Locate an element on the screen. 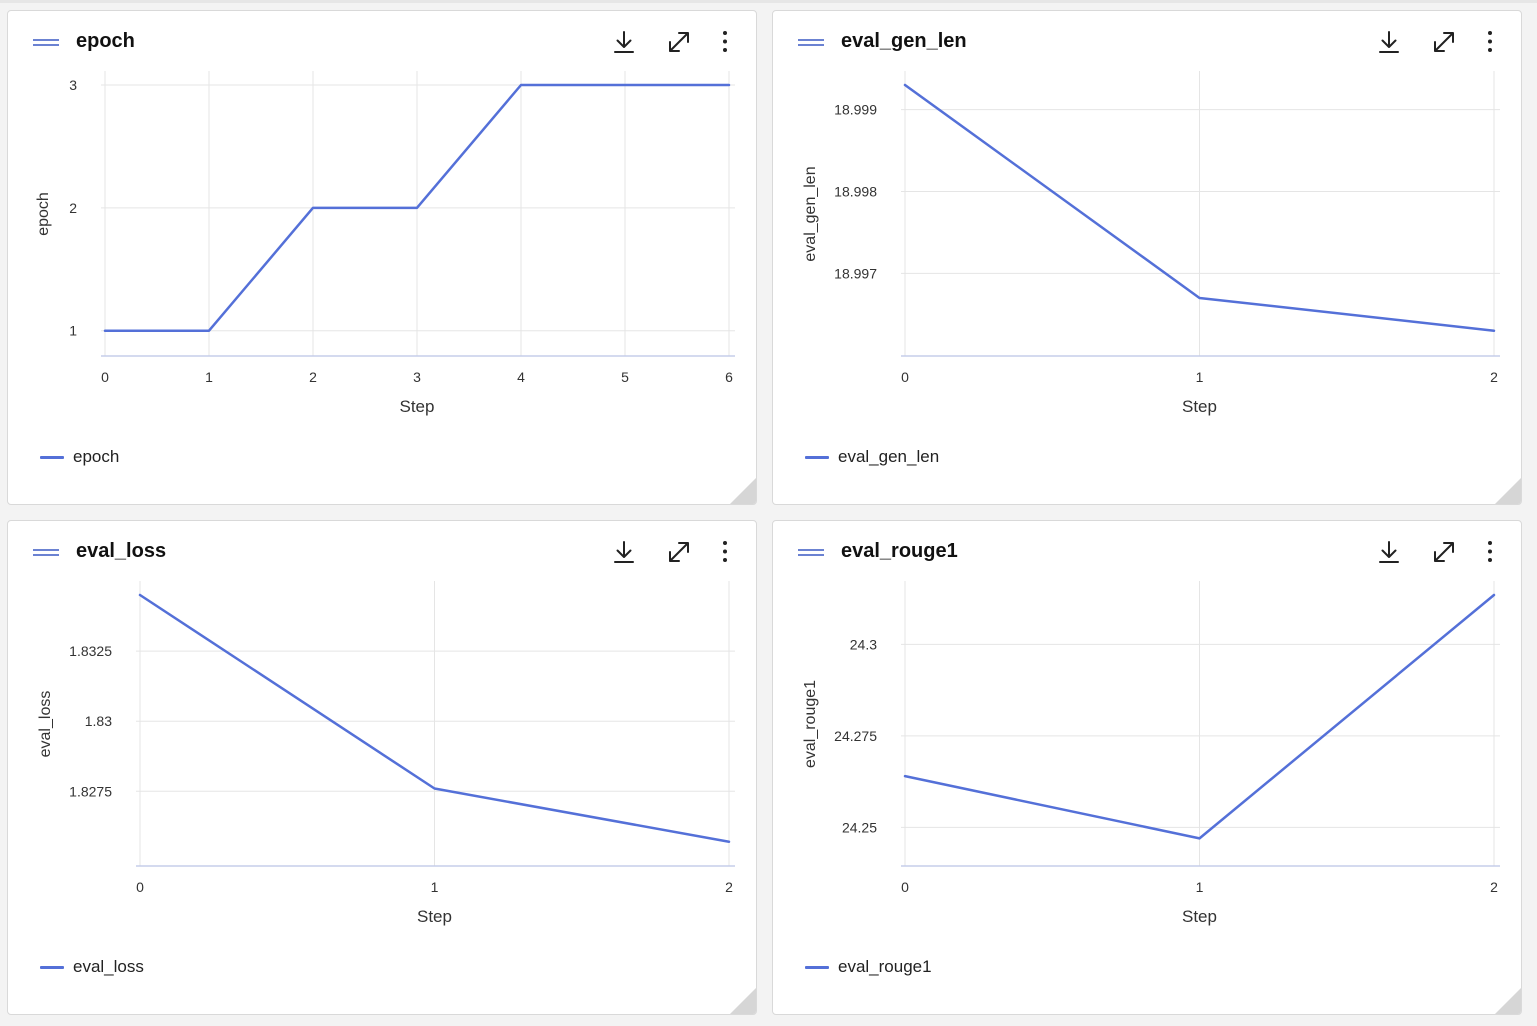 The width and height of the screenshot is (1537, 1026). legend-label: eval_loss is located at coordinates (108, 966).